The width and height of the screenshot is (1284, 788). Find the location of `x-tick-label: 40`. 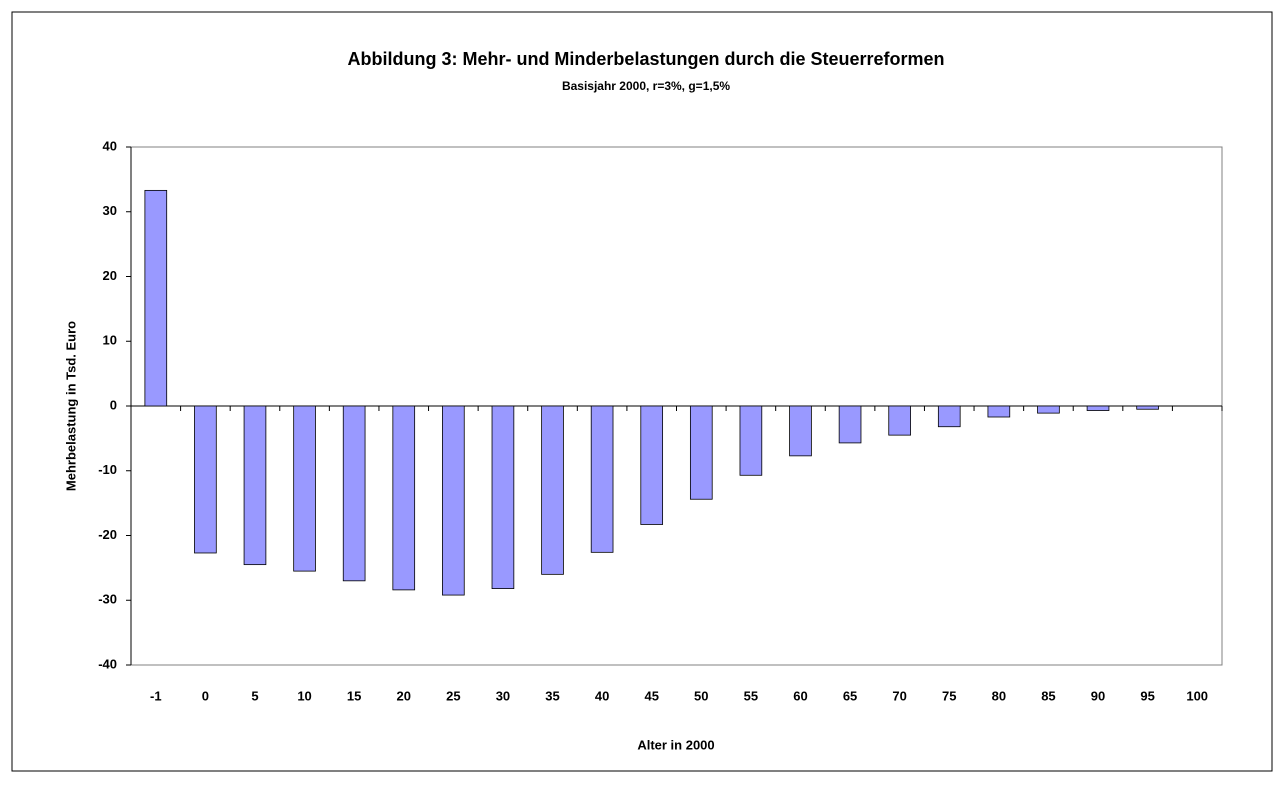

x-tick-label: 40 is located at coordinates (602, 695).